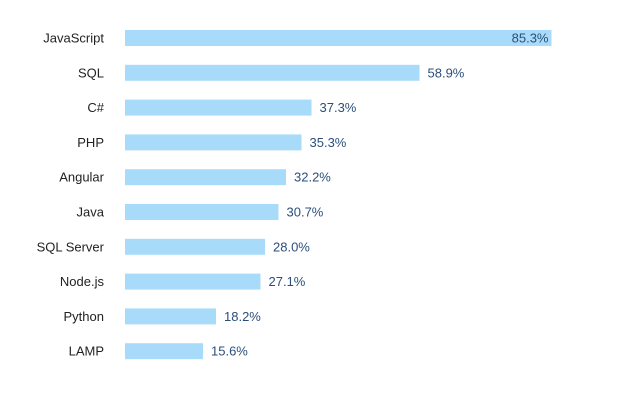  Describe the element at coordinates (82, 281) in the screenshot. I see `category-label: Node.js` at that location.